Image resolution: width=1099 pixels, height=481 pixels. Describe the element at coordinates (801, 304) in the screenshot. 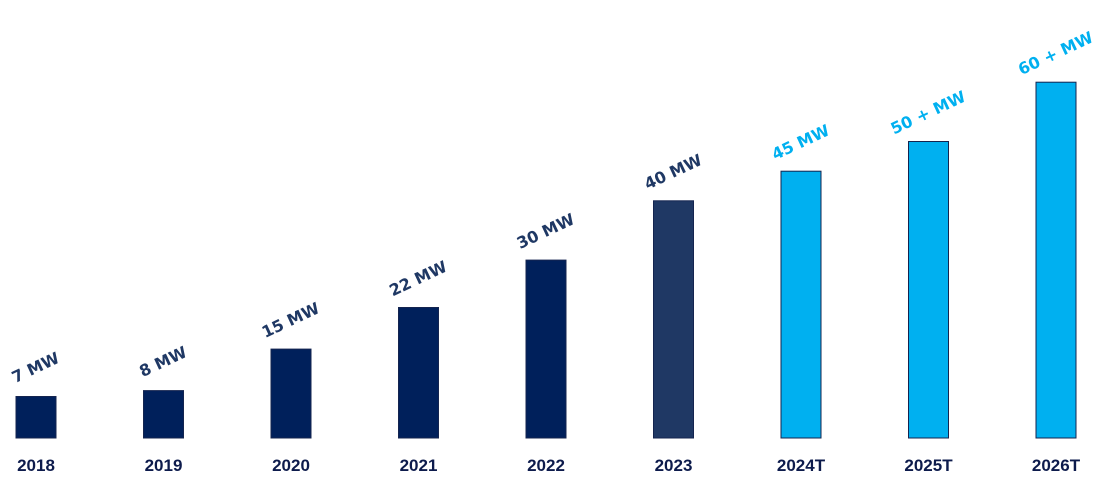

I see `bar-2024T` at that location.